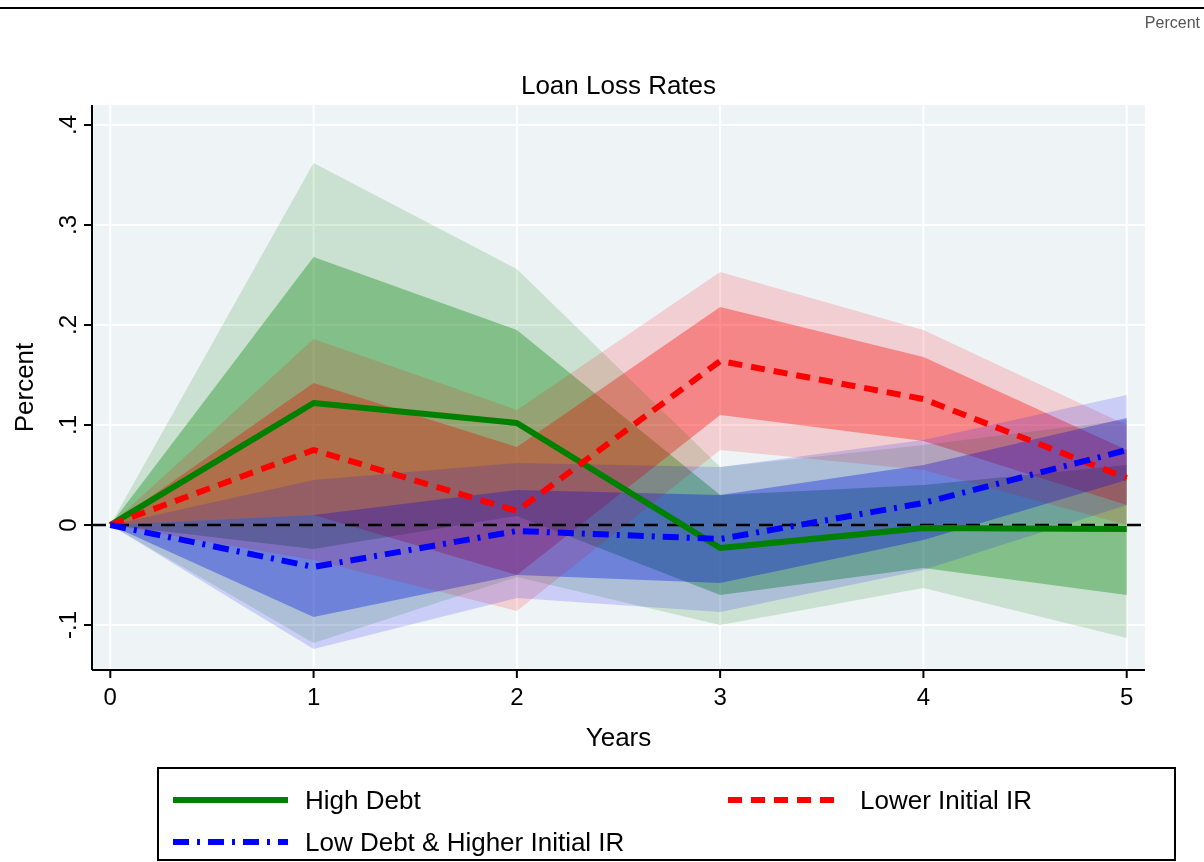  Describe the element at coordinates (720, 696) in the screenshot. I see `x-tick-label: 3` at that location.